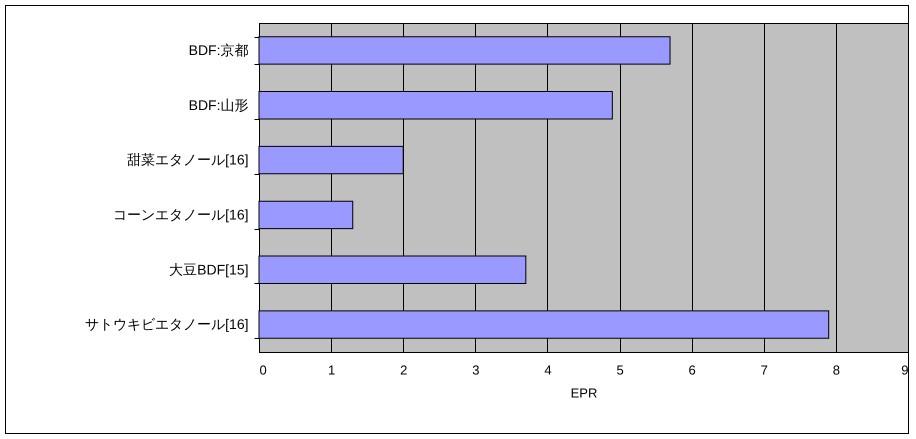 This screenshot has width=916, height=439. Describe the element at coordinates (548, 370) in the screenshot. I see `x-tick-label: 4` at that location.